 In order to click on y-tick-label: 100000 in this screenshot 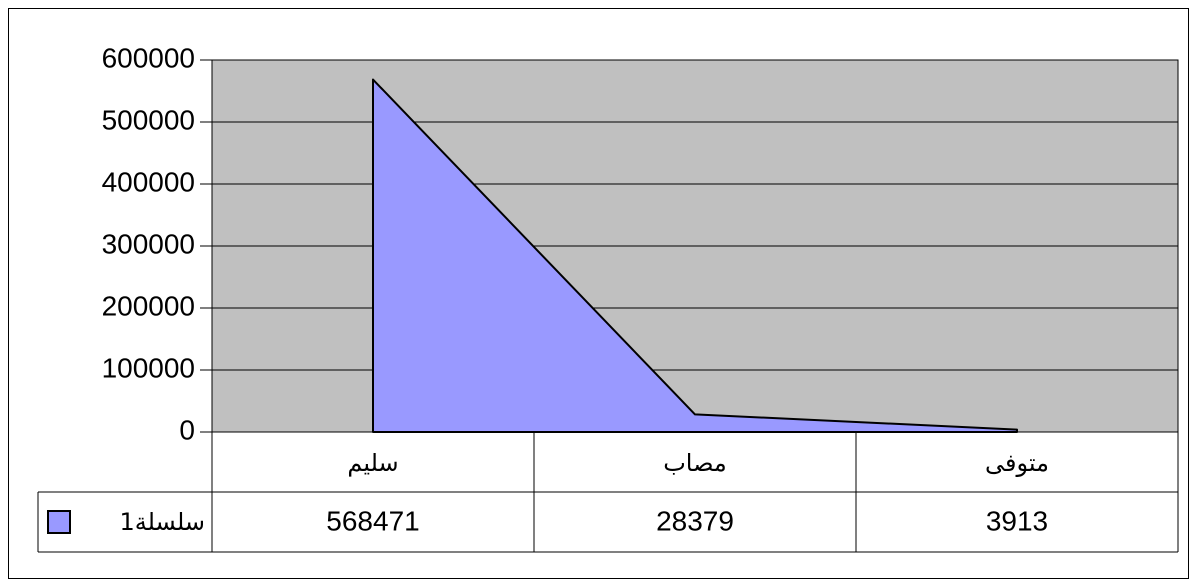, I will do `click(148, 367)`.